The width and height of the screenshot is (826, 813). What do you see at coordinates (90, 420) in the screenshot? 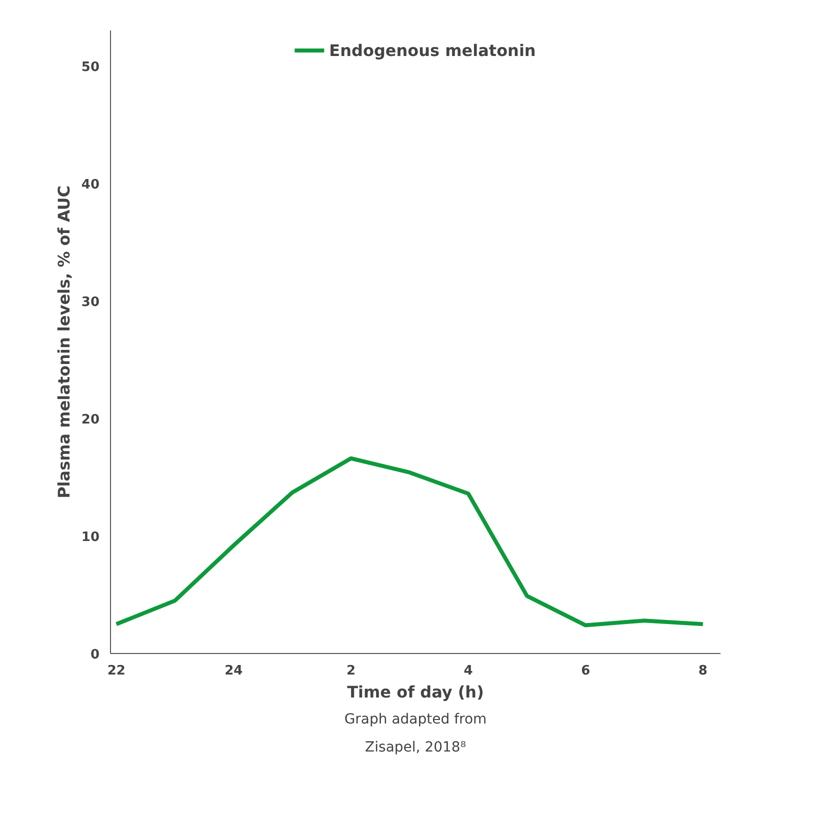
I see `y-tick-label: 20` at bounding box center [90, 420].